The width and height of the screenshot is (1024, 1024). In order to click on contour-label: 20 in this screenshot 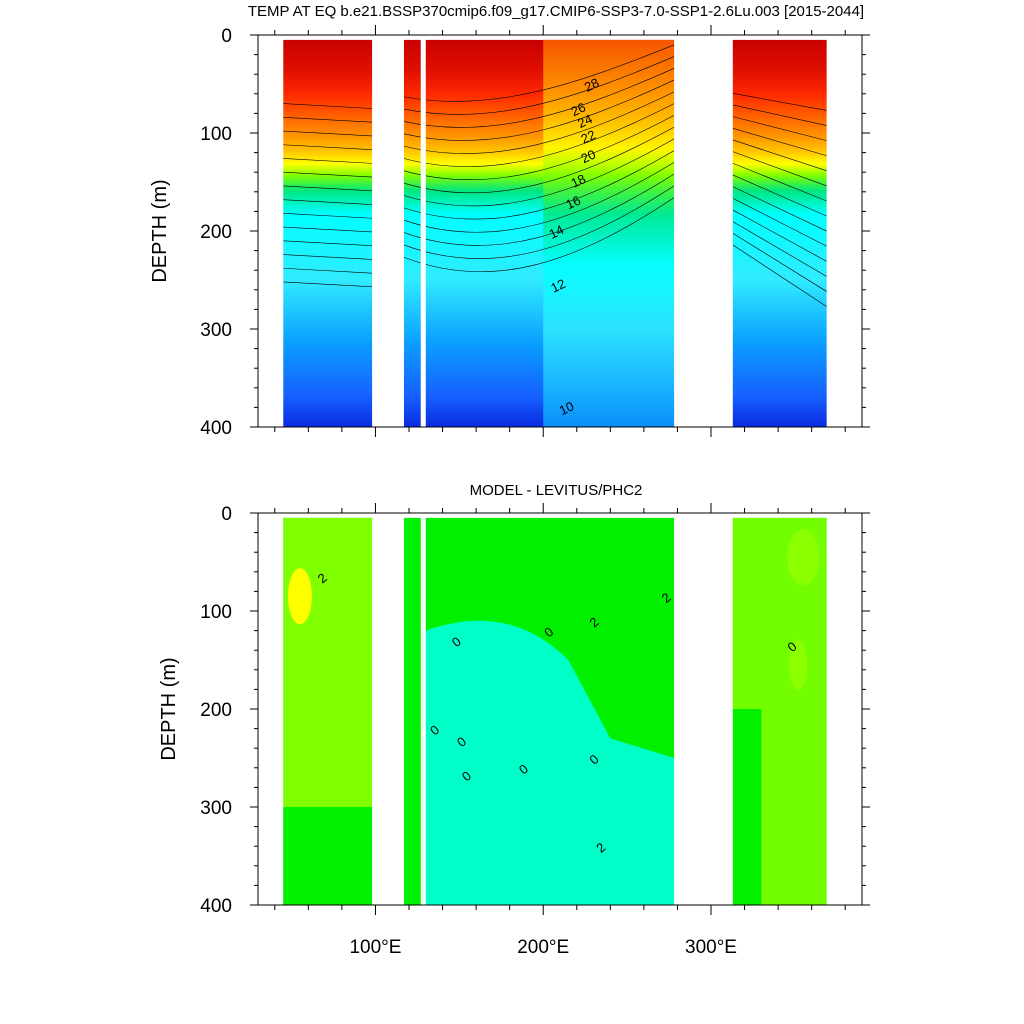, I will do `click(588, 157)`.